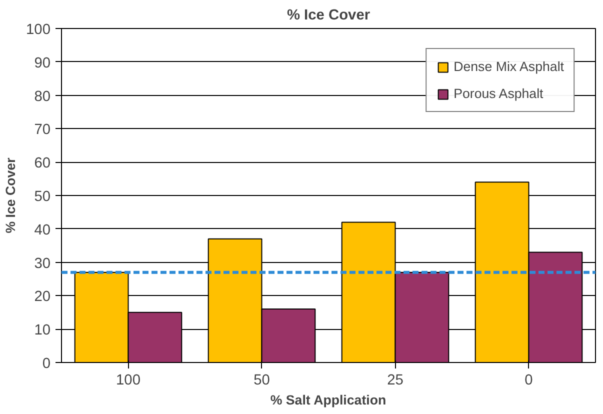 The image size is (603, 414). What do you see at coordinates (328, 400) in the screenshot?
I see `x-axis-title: % Salt Application` at bounding box center [328, 400].